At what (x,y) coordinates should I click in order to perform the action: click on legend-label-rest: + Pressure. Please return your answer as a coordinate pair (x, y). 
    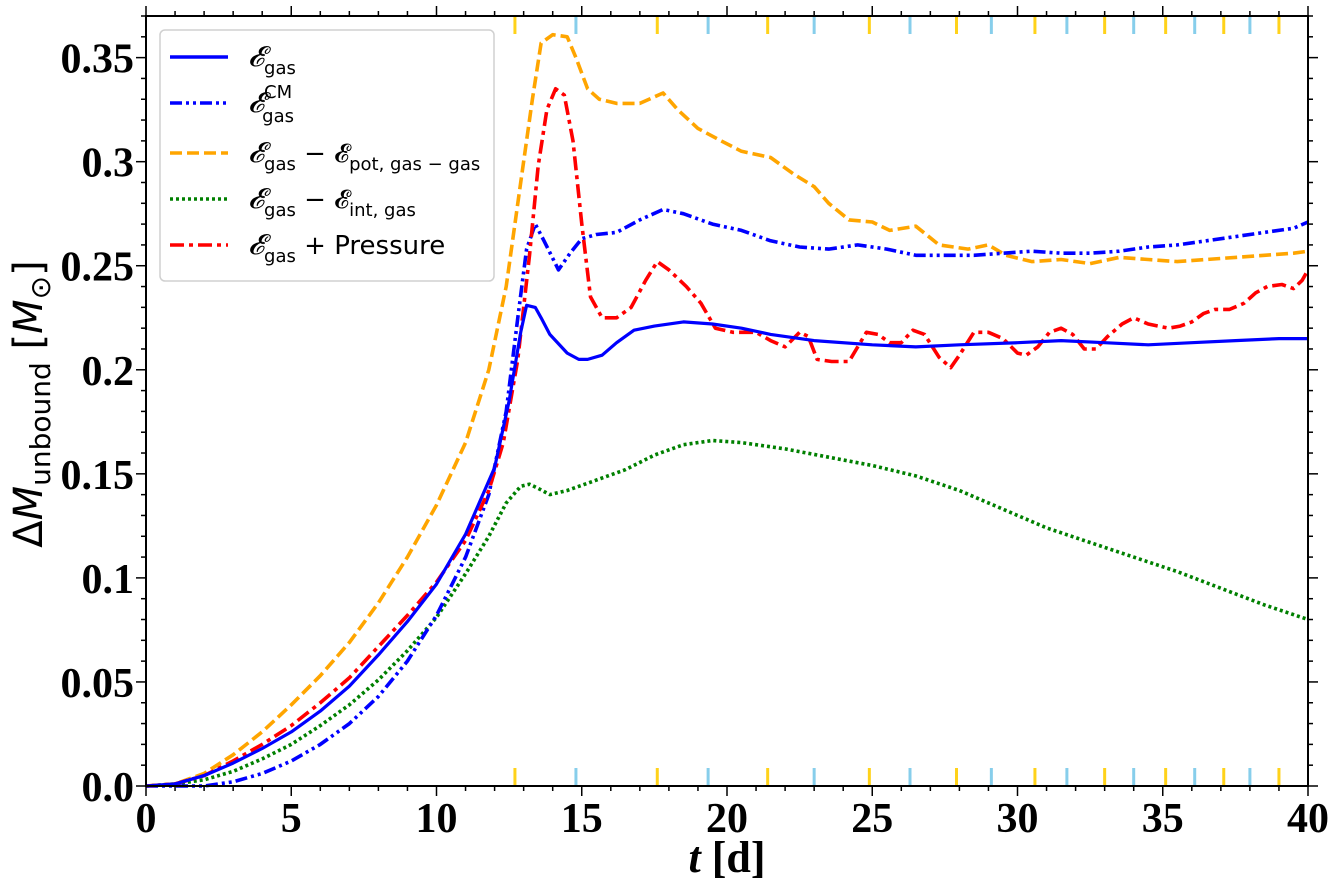
    Looking at the image, I should click on (370, 246).